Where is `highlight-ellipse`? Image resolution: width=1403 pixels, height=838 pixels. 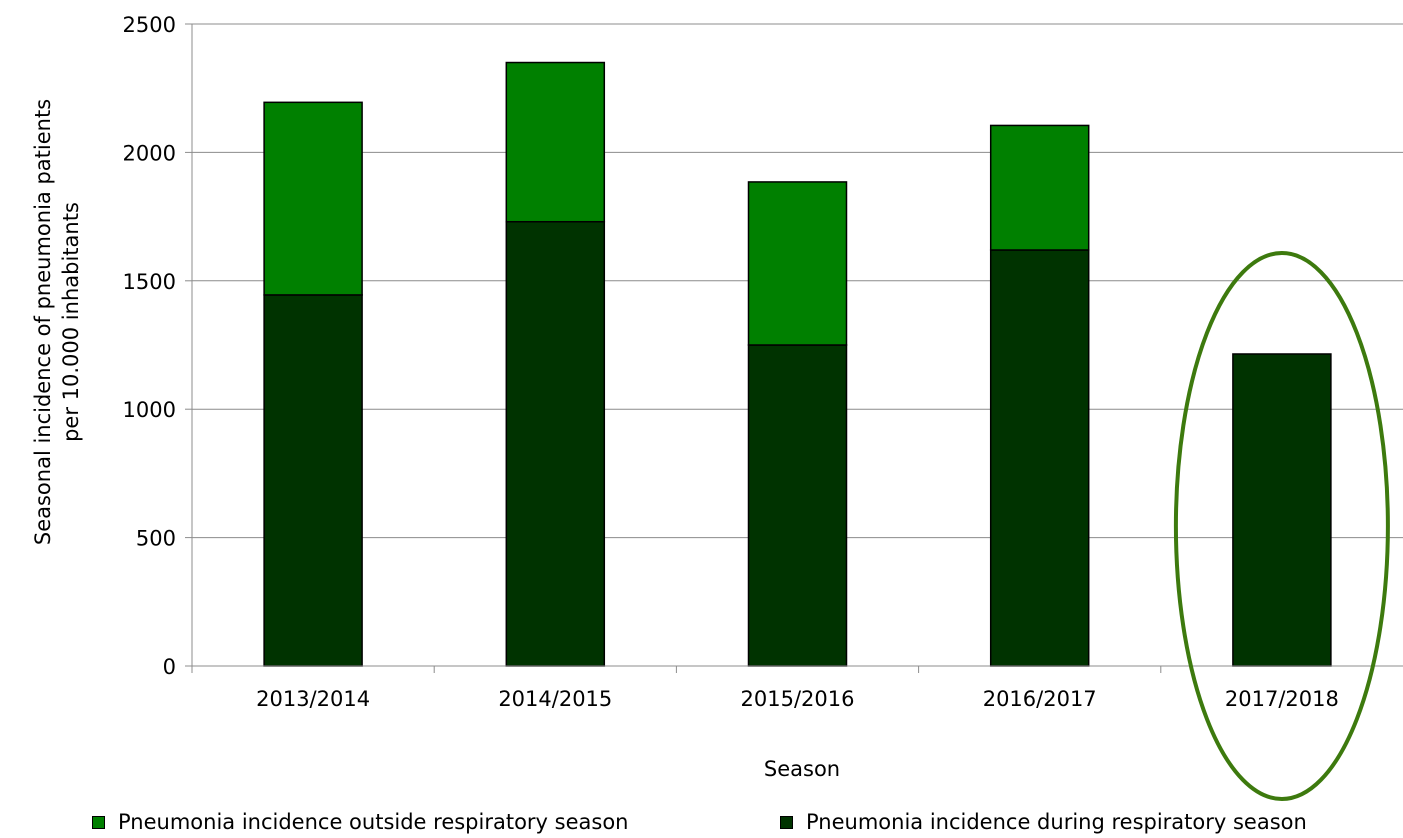
highlight-ellipse is located at coordinates (1281, 526).